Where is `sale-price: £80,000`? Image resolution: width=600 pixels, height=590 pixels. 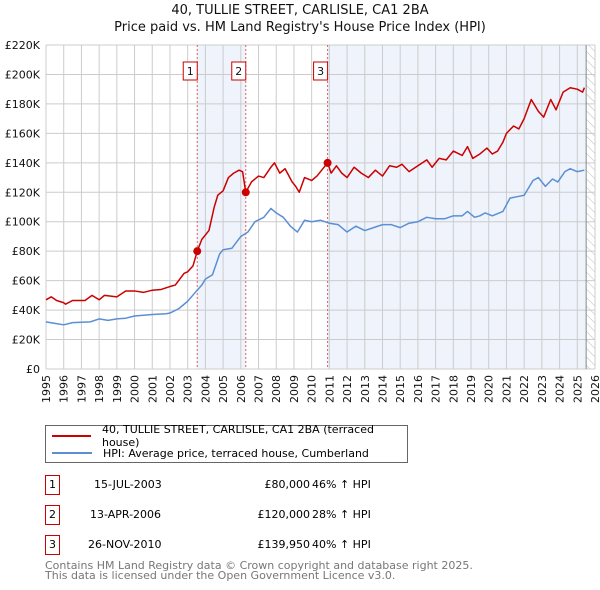 sale-price: £80,000 is located at coordinates (287, 484).